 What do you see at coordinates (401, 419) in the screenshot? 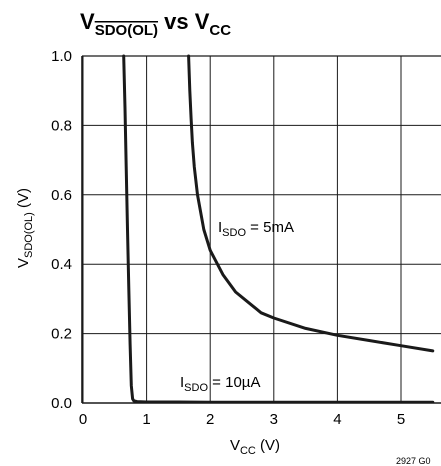
I see `x-tick-label: 5` at bounding box center [401, 419].